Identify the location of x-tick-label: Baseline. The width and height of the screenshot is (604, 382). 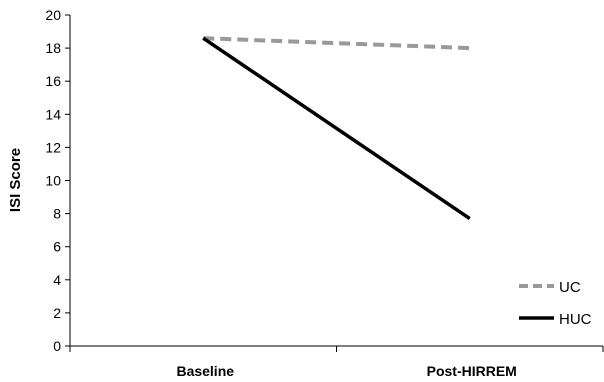
(205, 371).